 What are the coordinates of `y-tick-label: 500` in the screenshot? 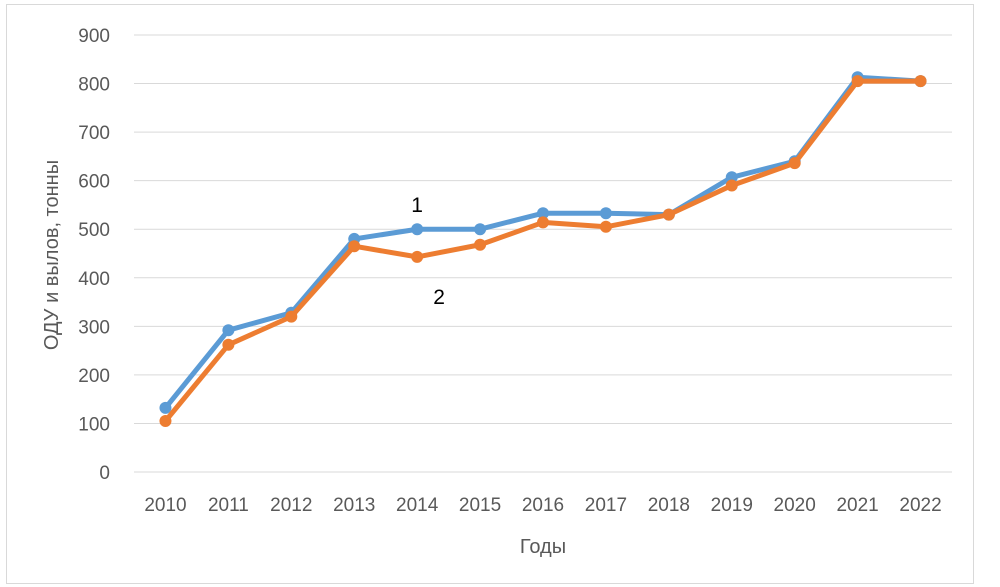 It's located at (94, 230).